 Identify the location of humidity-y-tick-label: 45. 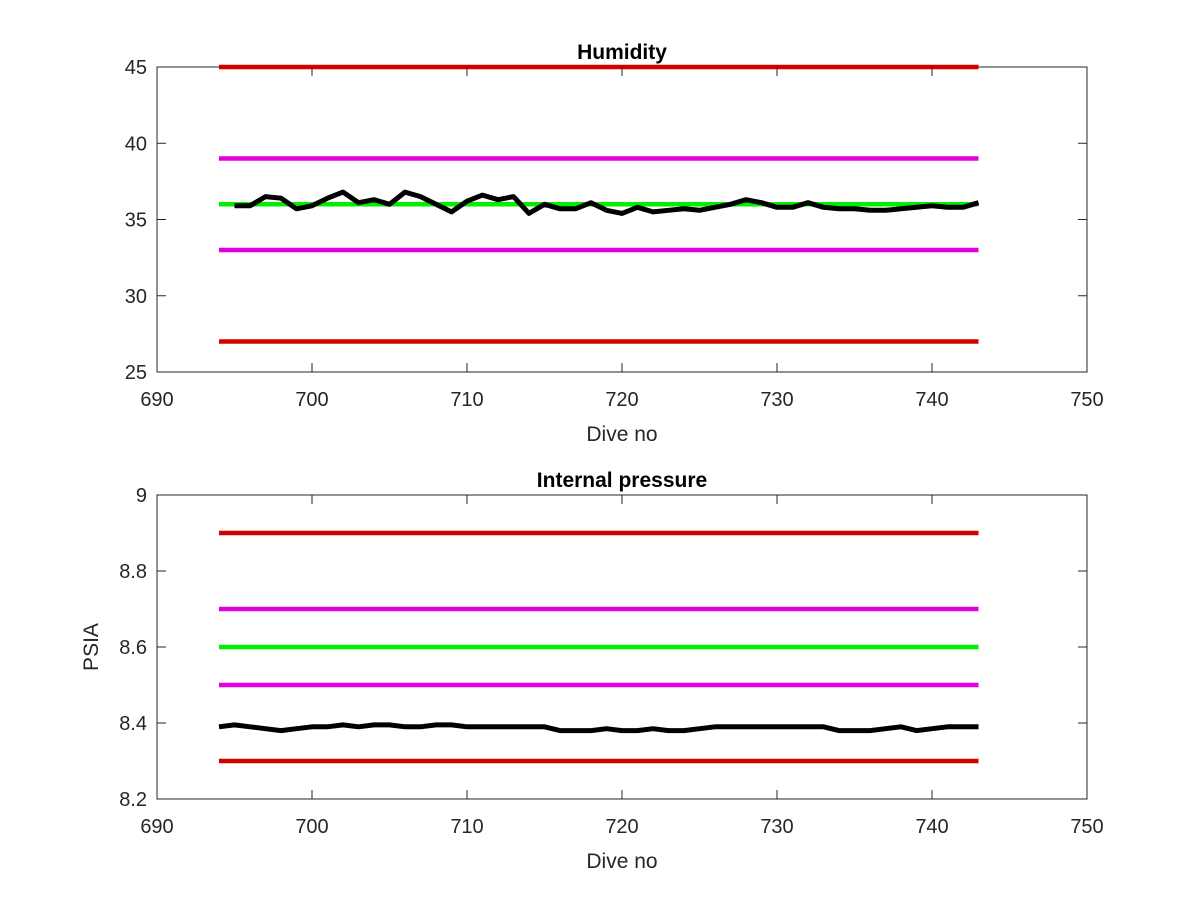
(136, 68).